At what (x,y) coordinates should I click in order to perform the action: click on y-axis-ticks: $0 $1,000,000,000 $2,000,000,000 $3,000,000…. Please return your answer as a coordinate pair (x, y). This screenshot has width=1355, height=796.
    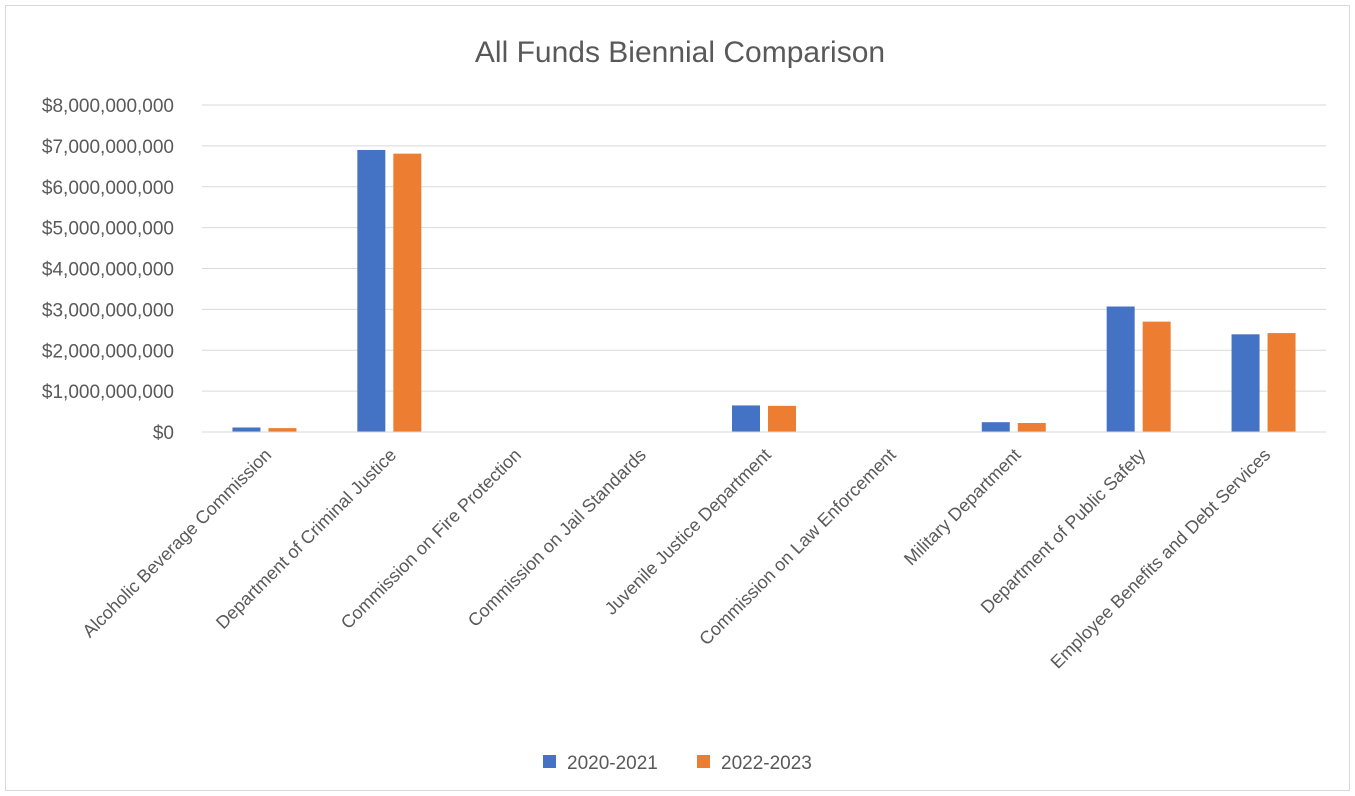
    Looking at the image, I should click on (108, 270).